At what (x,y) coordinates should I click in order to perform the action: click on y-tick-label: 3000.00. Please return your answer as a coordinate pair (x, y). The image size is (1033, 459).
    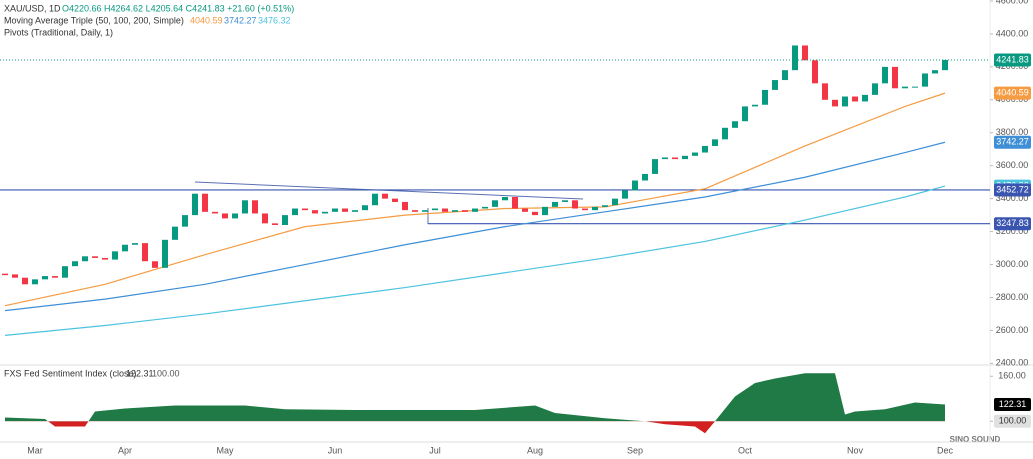
    Looking at the image, I should click on (1012, 264).